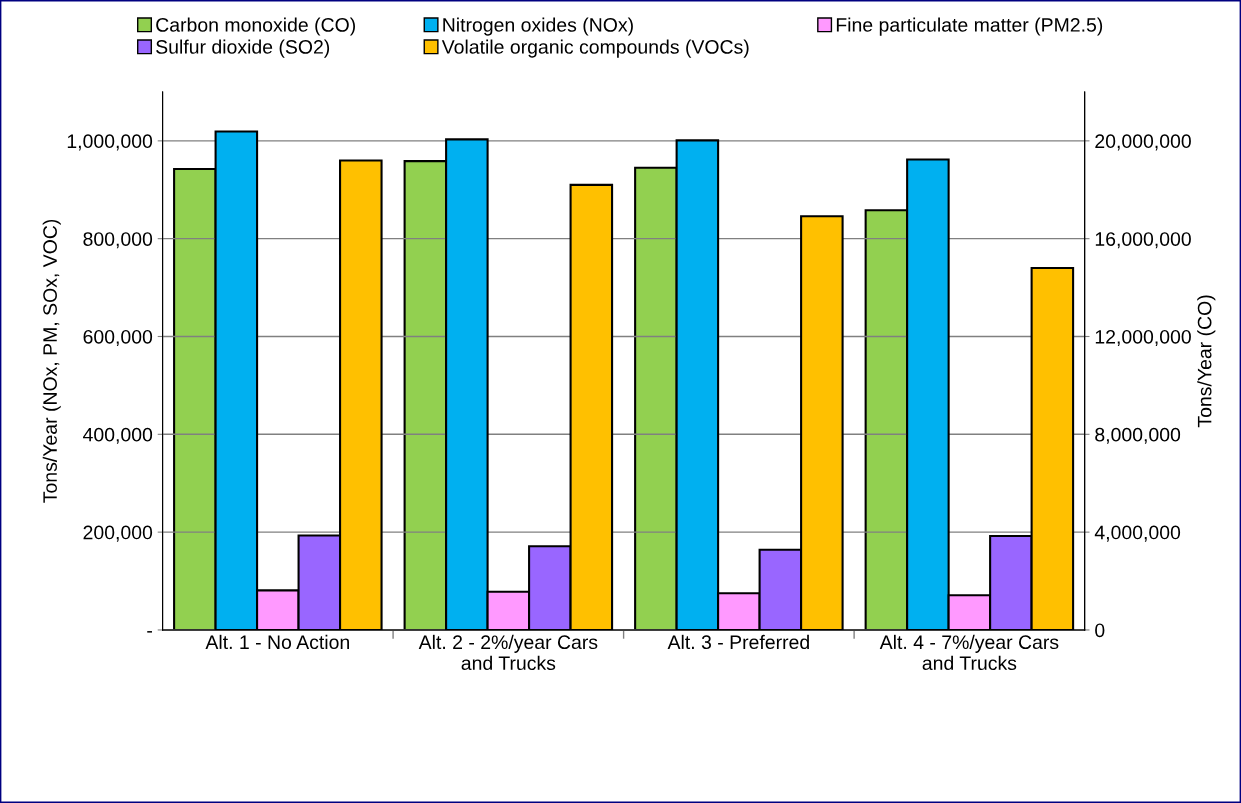  What do you see at coordinates (118, 338) in the screenshot?
I see `y-tick-label: 600,000` at bounding box center [118, 338].